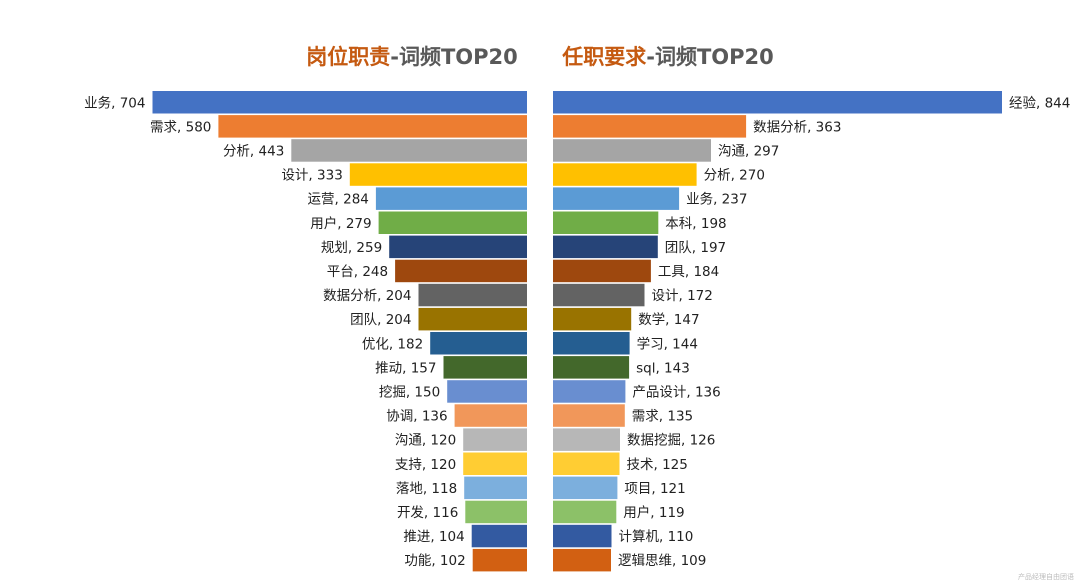 The image size is (1080, 585). Describe the element at coordinates (114, 103) in the screenshot. I see `left-data-label: 业务, 704` at that location.